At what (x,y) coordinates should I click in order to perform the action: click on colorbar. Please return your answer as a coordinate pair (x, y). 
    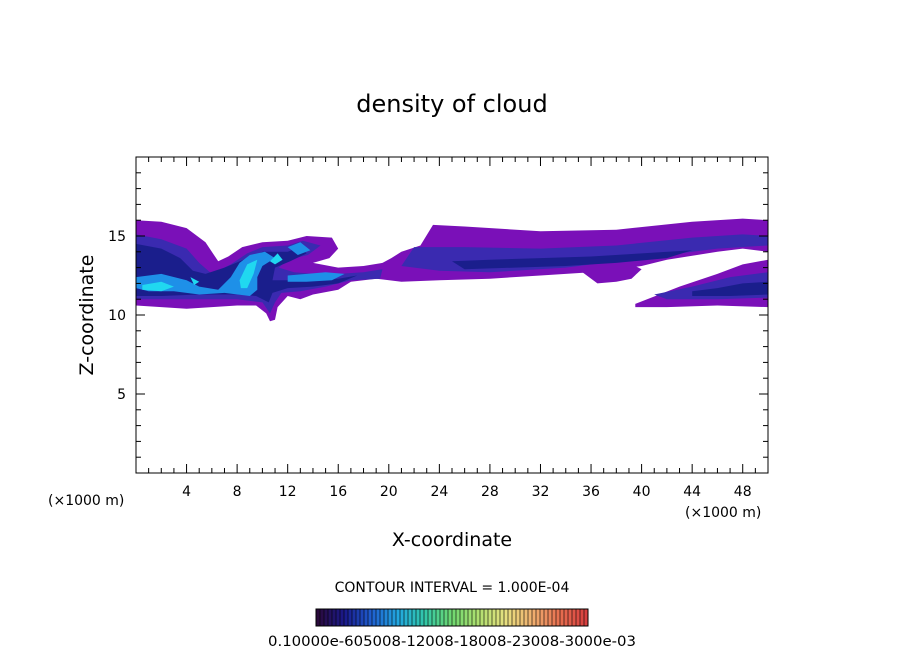
    Looking at the image, I should click on (452, 617).